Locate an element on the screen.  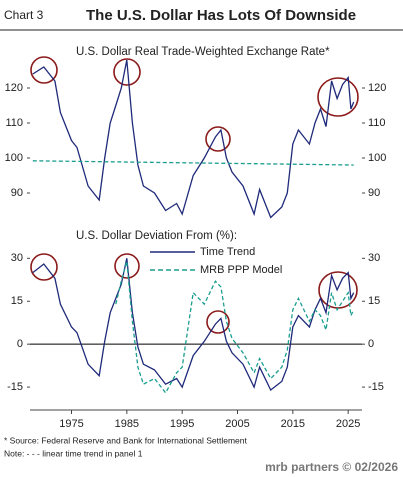
y2-tick-label: 15 is located at coordinates (374, 301).